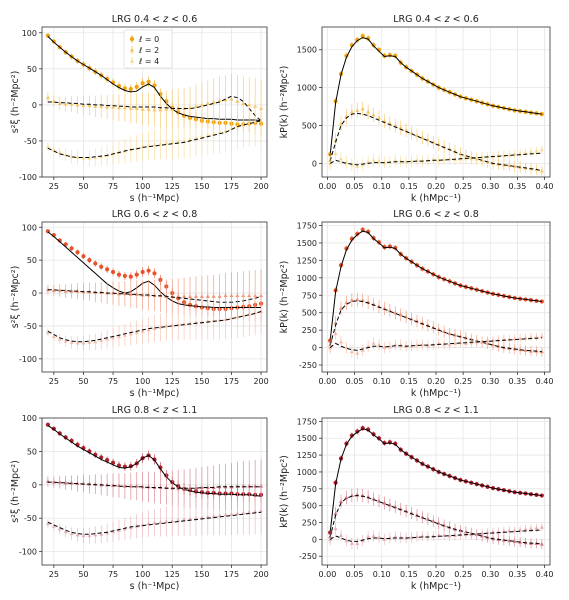  I want to click on x-tick-label: 75, so click(113, 381).